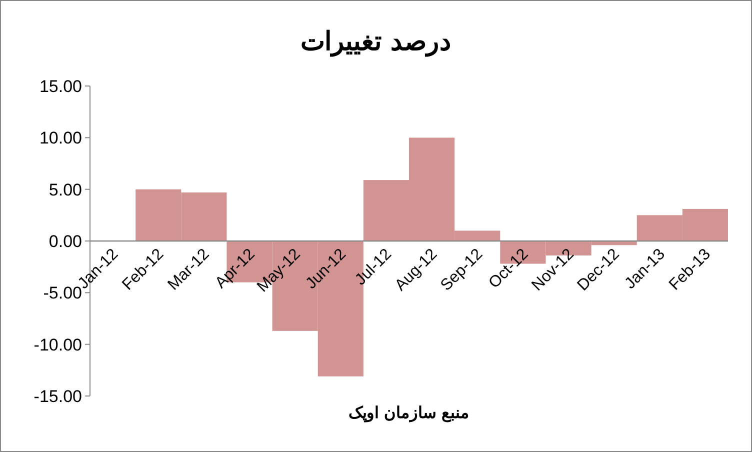 Image resolution: width=752 pixels, height=452 pixels. What do you see at coordinates (62, 293) in the screenshot?
I see `y-tick-label: -5.00` at bounding box center [62, 293].